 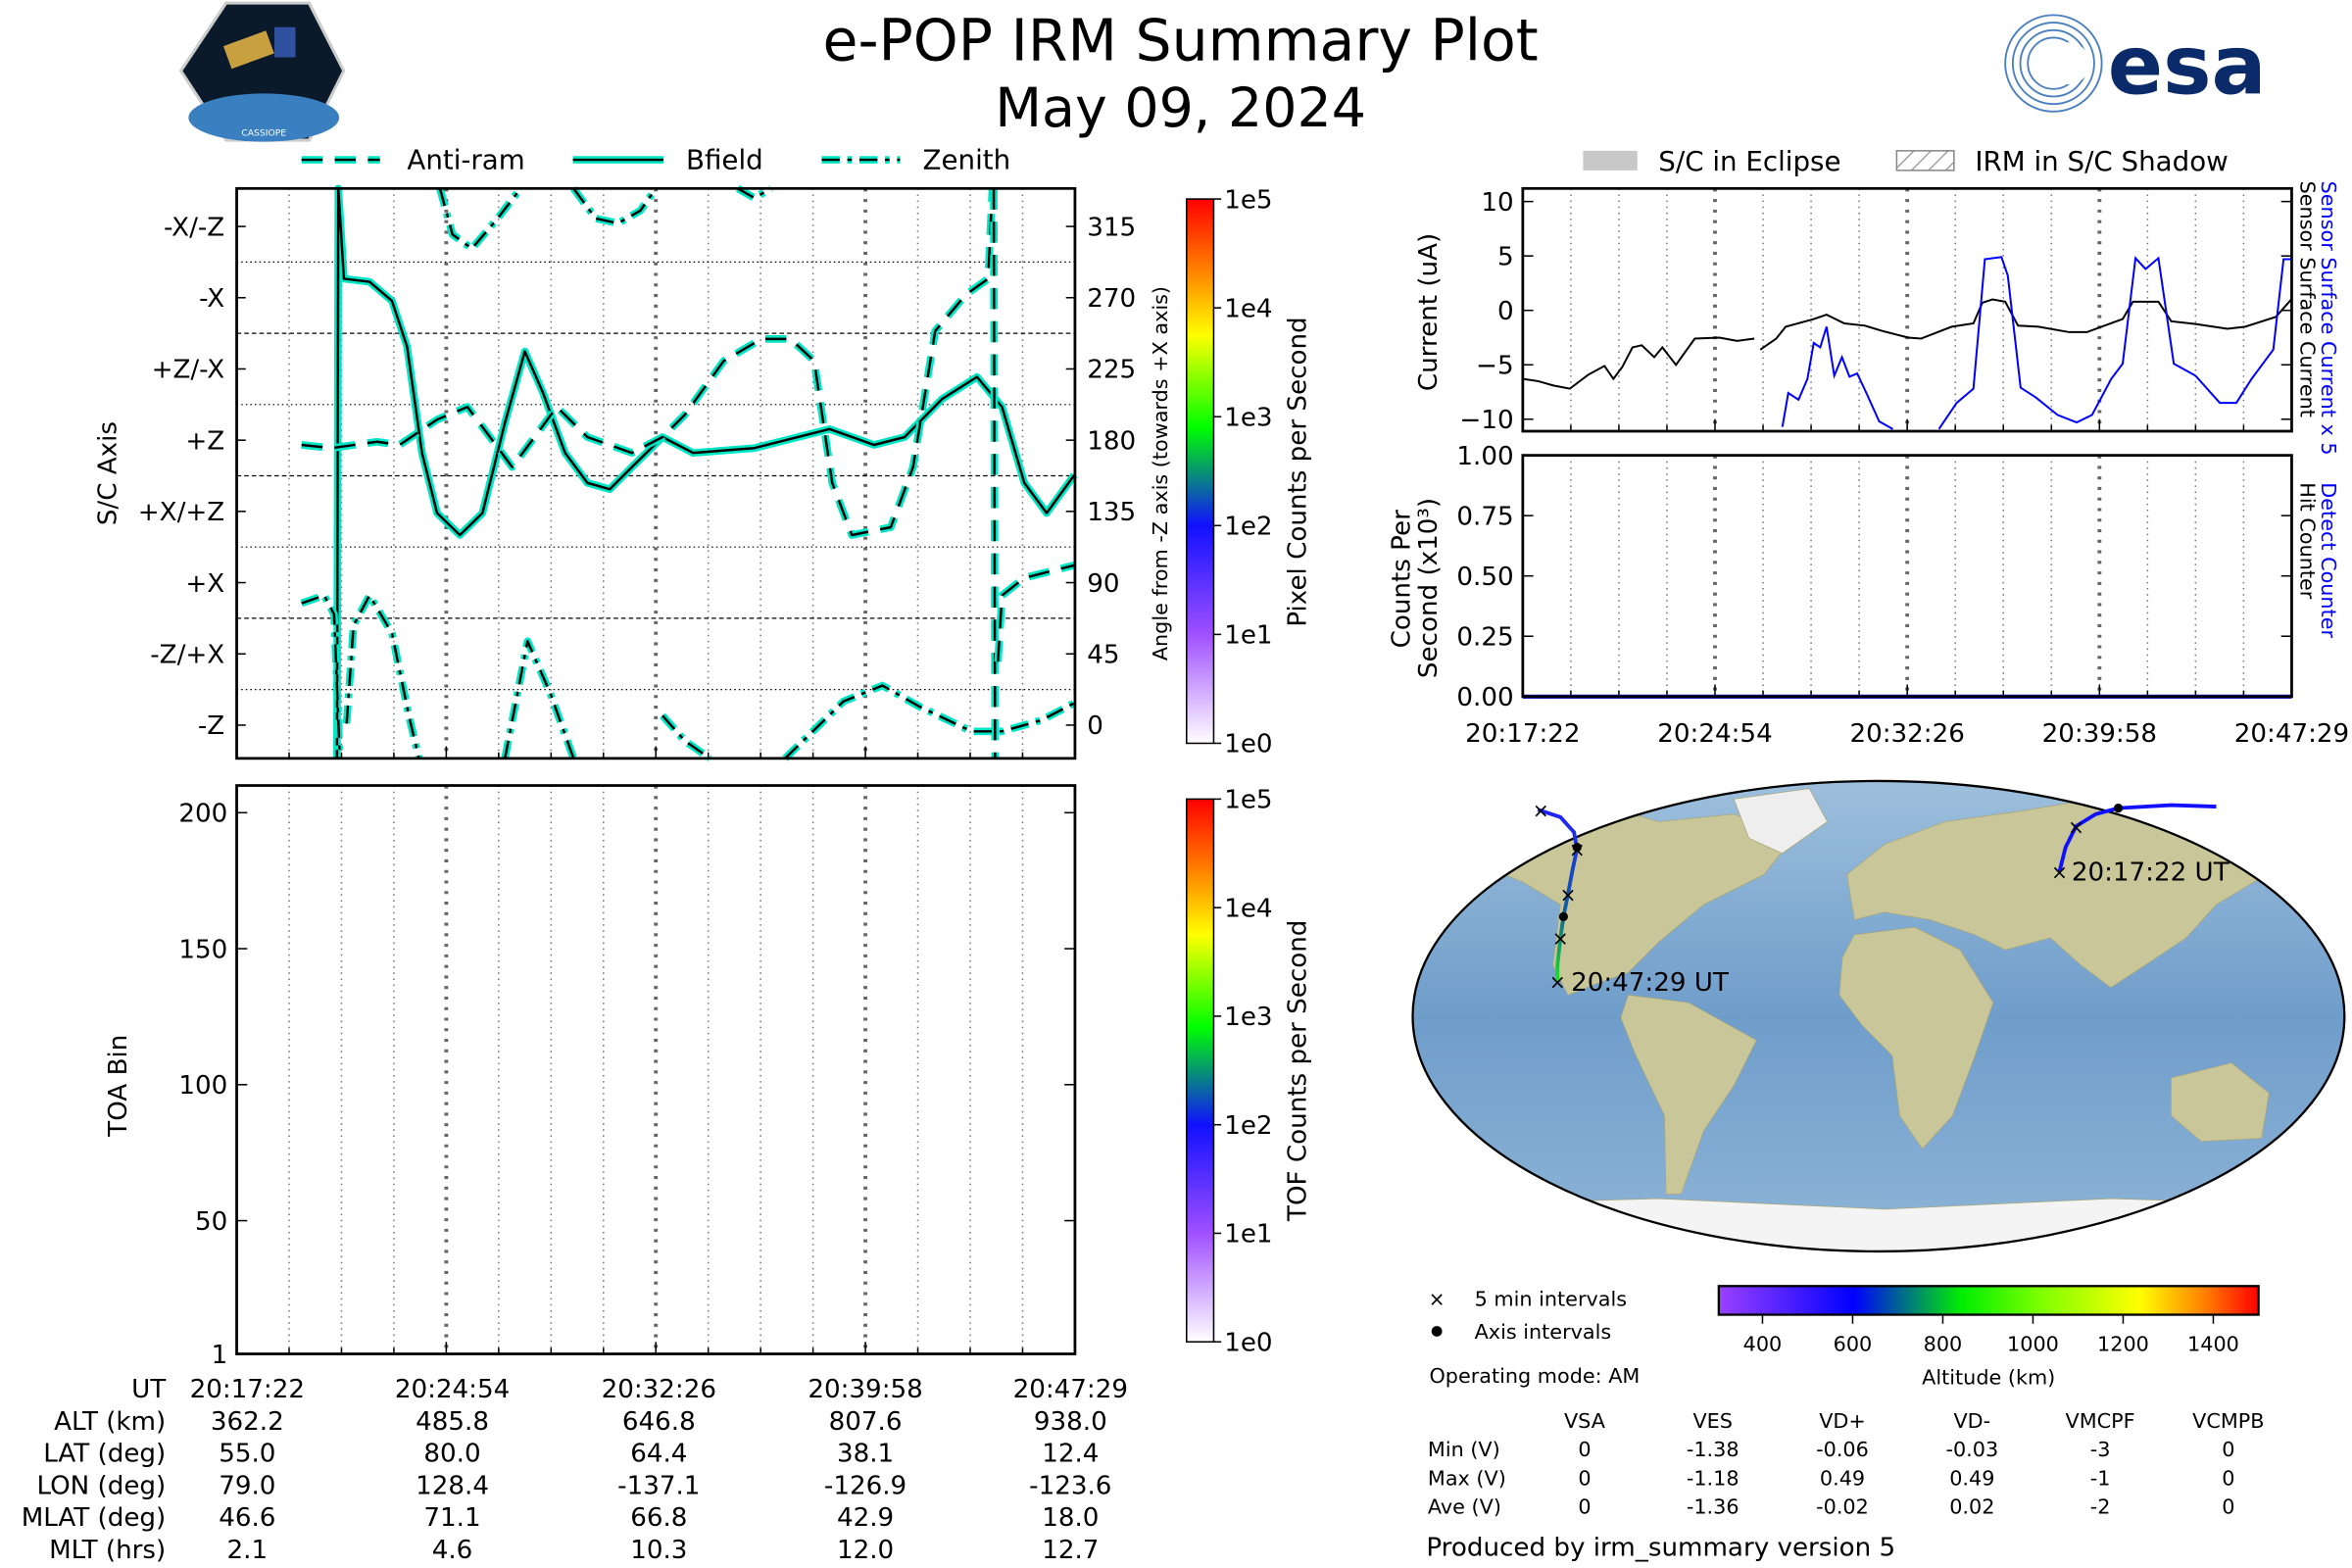 I want to click on svg-text: esa, so click(x=2187, y=65).